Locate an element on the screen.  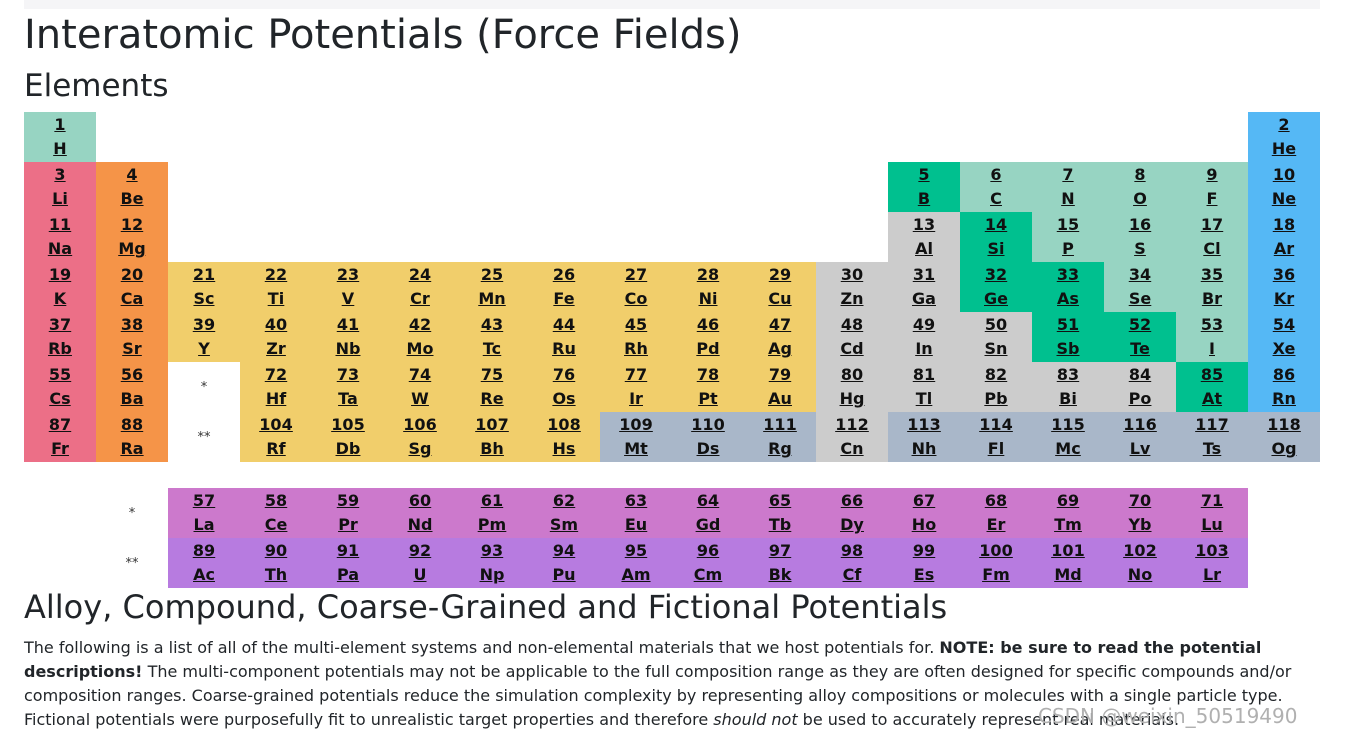
element-number: 46 is located at coordinates (708, 324).